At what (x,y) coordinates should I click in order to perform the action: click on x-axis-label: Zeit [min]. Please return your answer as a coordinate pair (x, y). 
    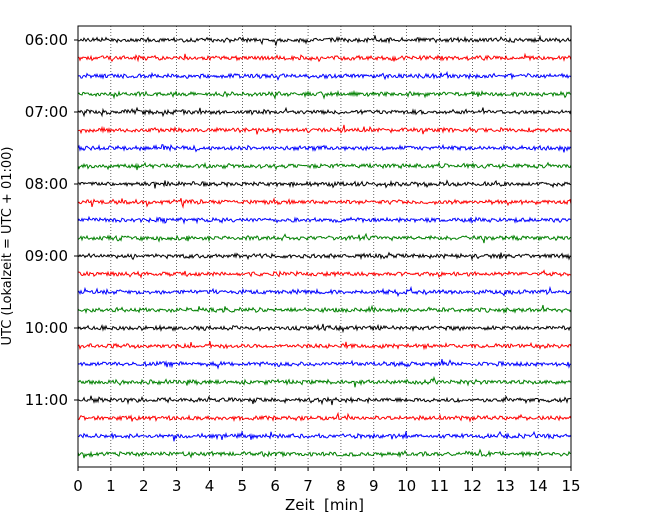
    Looking at the image, I should click on (324, 505).